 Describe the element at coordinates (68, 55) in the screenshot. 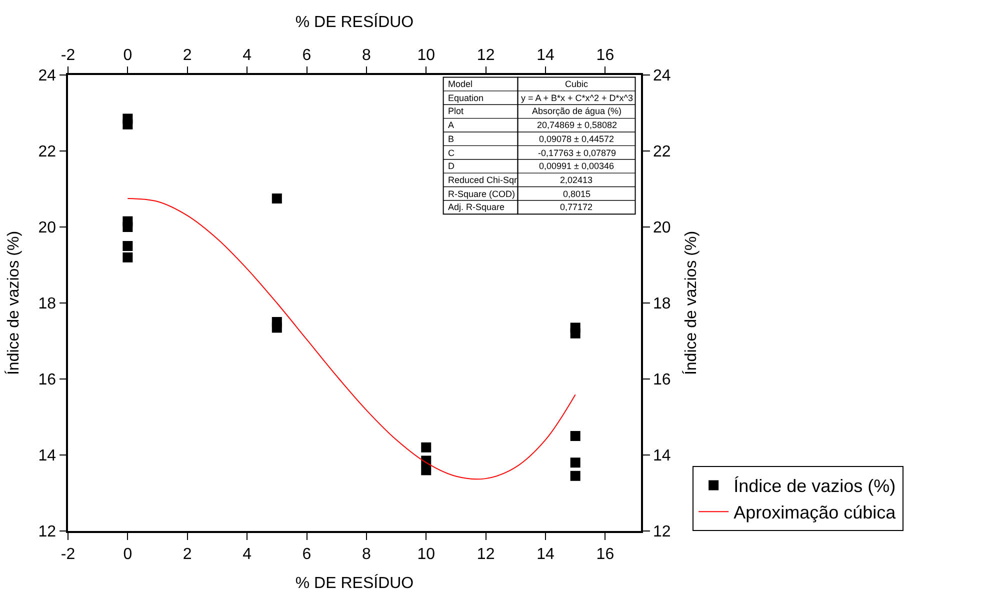

I see `x-tick-label: -2` at that location.